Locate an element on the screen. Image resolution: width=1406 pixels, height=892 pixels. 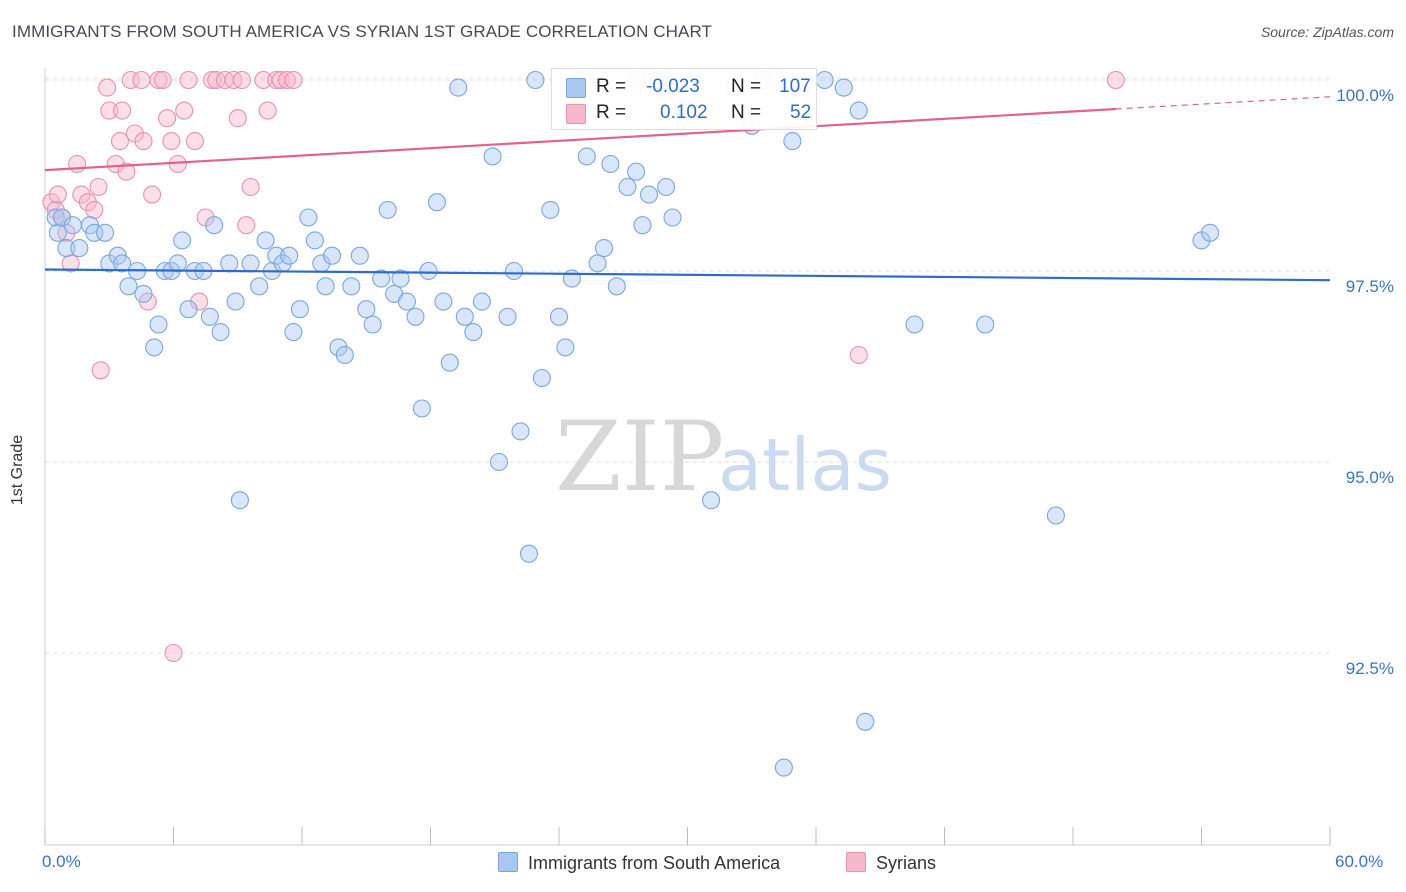
y-tick-97-5: 97.5% is located at coordinates (1369, 286).